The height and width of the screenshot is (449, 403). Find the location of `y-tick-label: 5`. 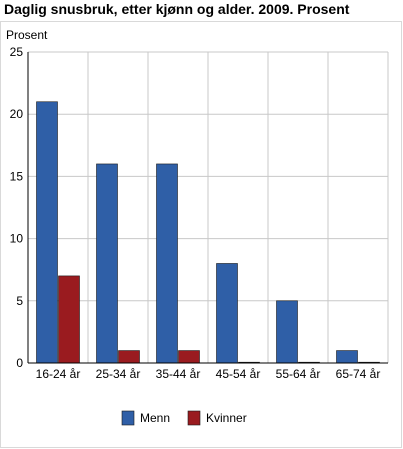

y-tick-label: 5 is located at coordinates (19, 301).